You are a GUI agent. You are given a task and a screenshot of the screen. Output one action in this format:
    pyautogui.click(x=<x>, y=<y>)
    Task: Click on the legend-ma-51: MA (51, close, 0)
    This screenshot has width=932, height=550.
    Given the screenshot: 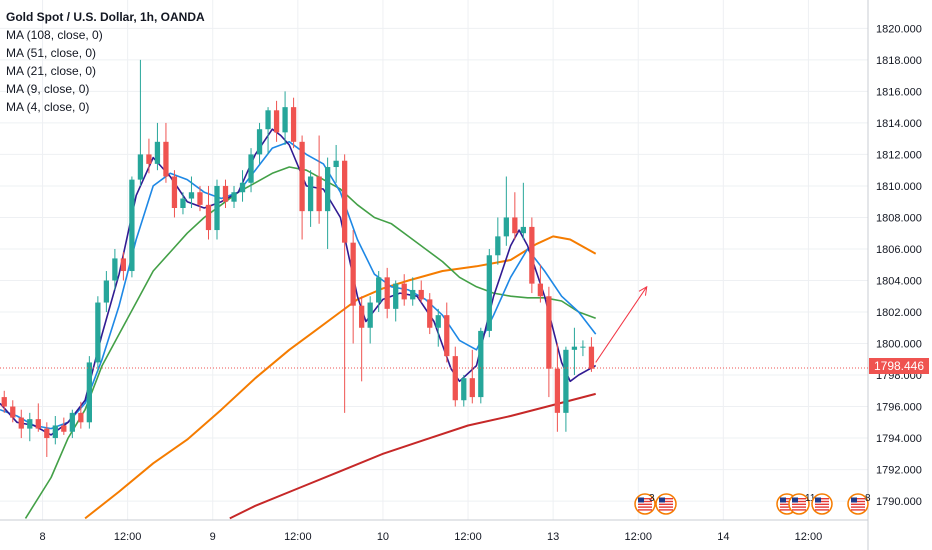 What is the action you would take?
    pyautogui.click(x=51, y=53)
    